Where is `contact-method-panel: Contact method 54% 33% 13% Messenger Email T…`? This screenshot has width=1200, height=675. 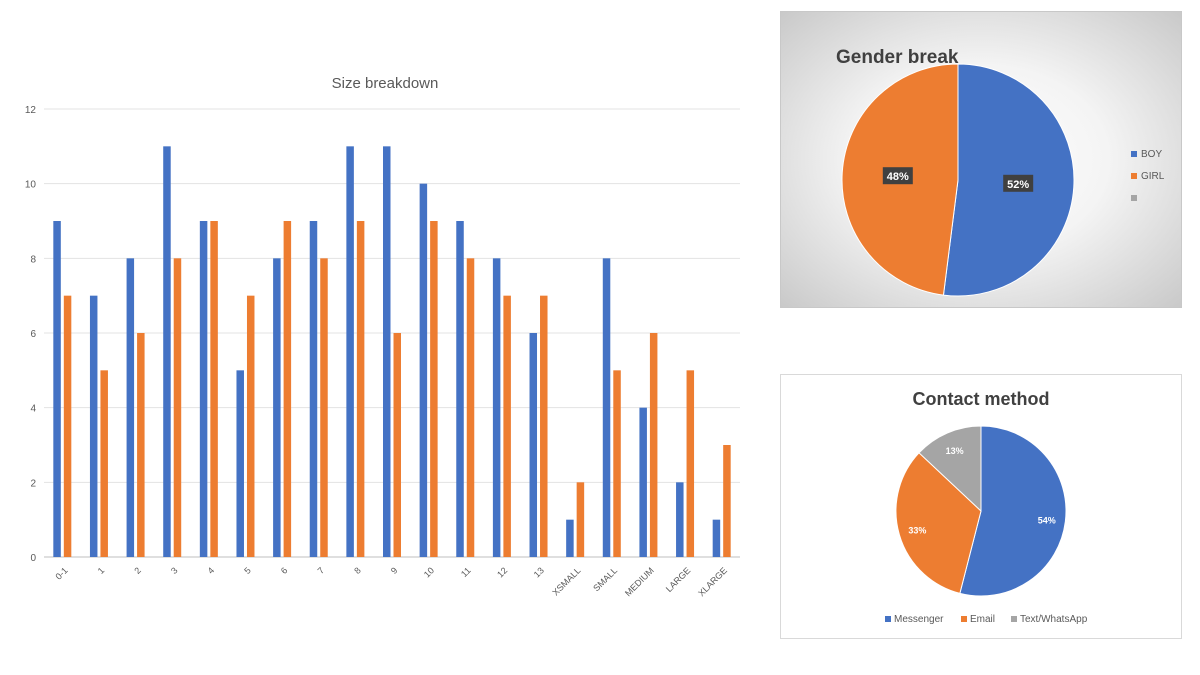
contact-method-panel: Contact method 54% 33% 13% Messenger Email T… is located at coordinates (981, 506).